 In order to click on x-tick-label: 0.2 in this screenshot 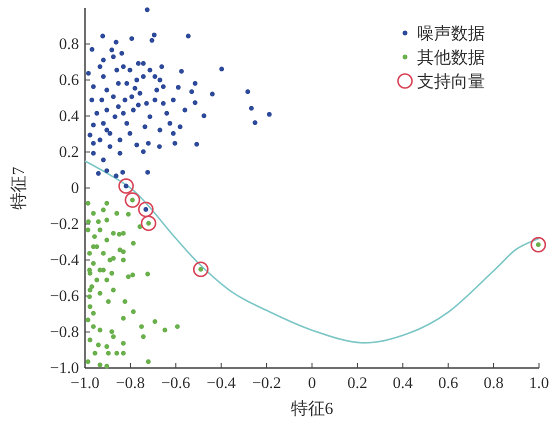, I will do `click(357, 383)`.